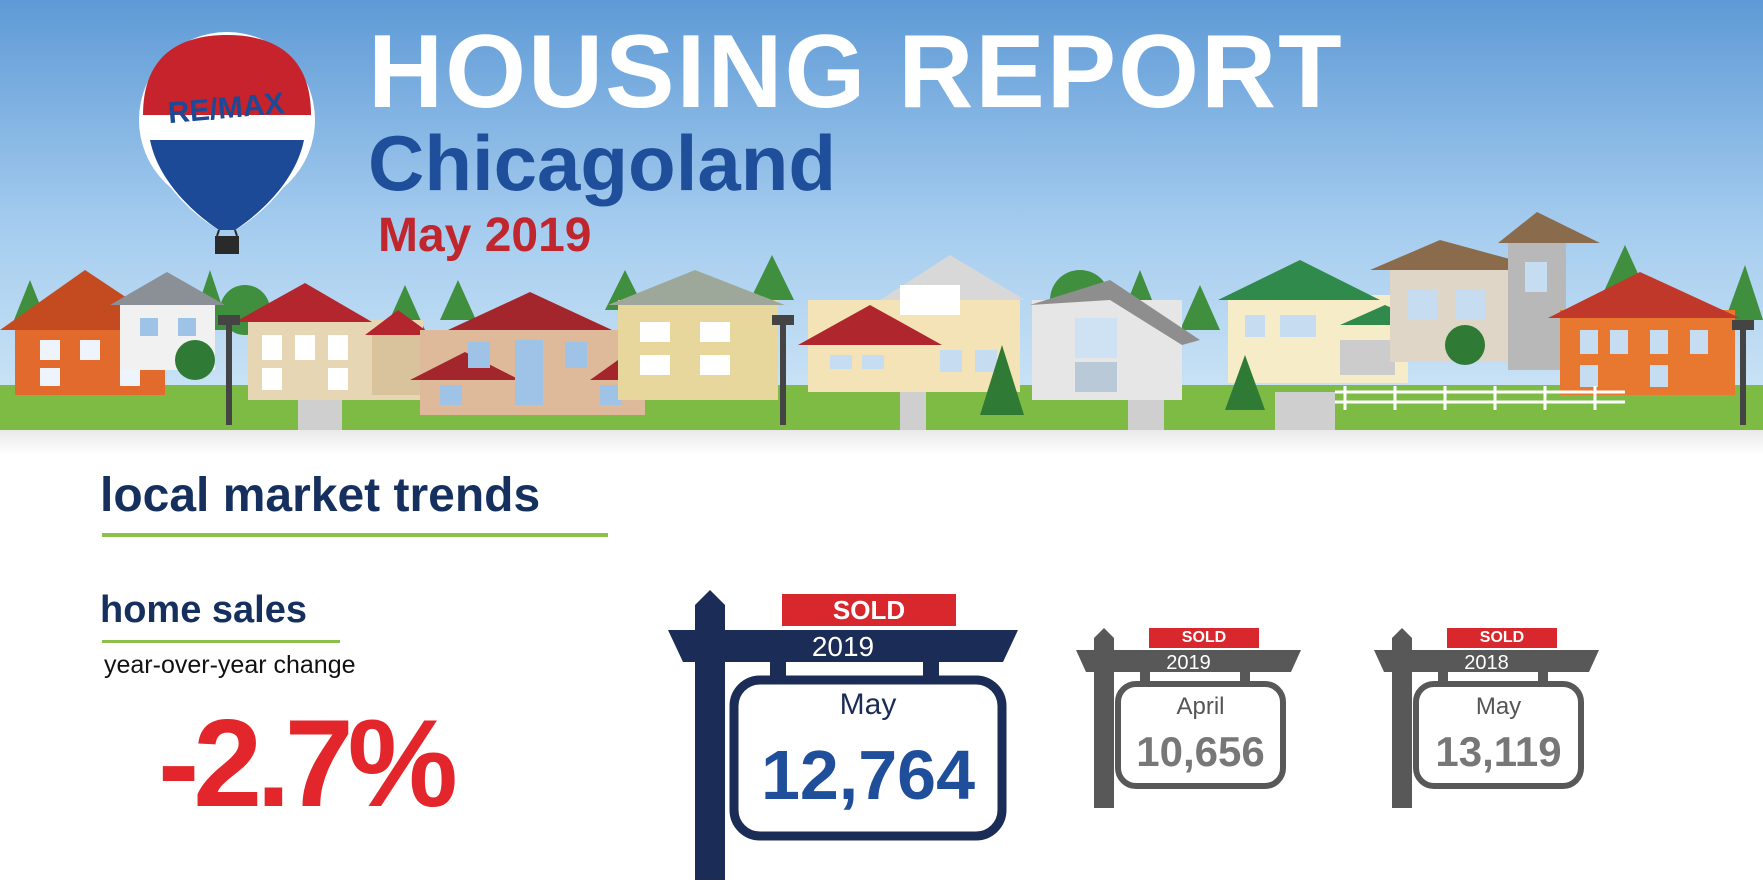 The height and width of the screenshot is (894, 1763). I want to click on sold-sign-may-2019: SOLD 2019 May 12,764, so click(843, 735).